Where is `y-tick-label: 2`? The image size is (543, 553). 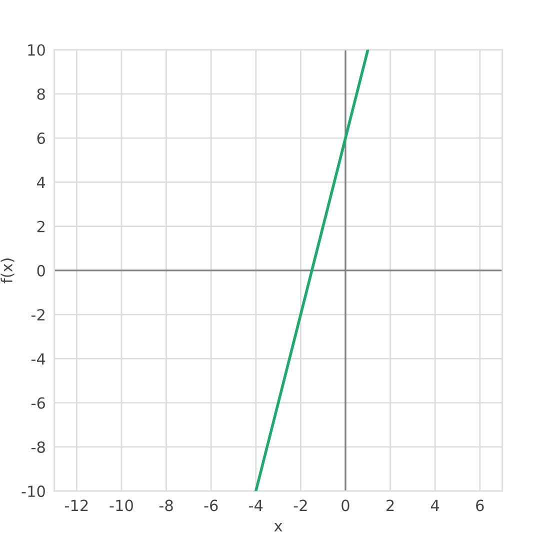
y-tick-label: 2 is located at coordinates (40, 226).